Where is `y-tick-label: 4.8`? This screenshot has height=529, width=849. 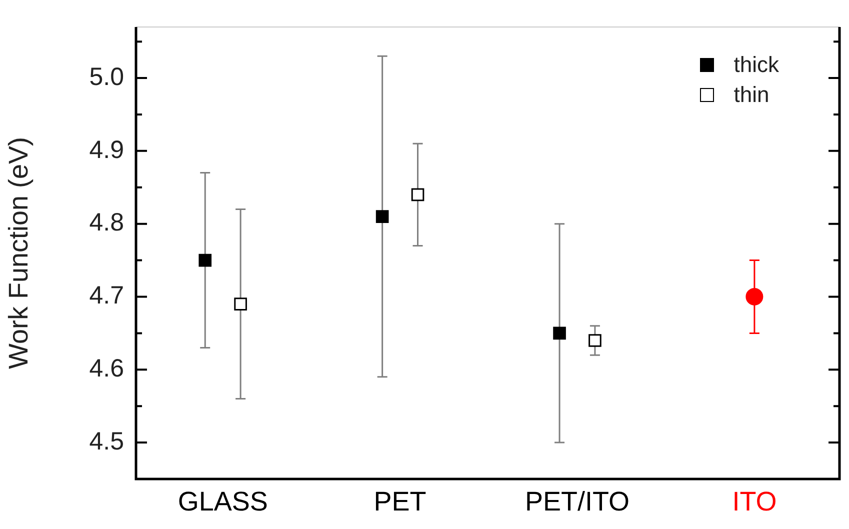 y-tick-label: 4.8 is located at coordinates (106, 222).